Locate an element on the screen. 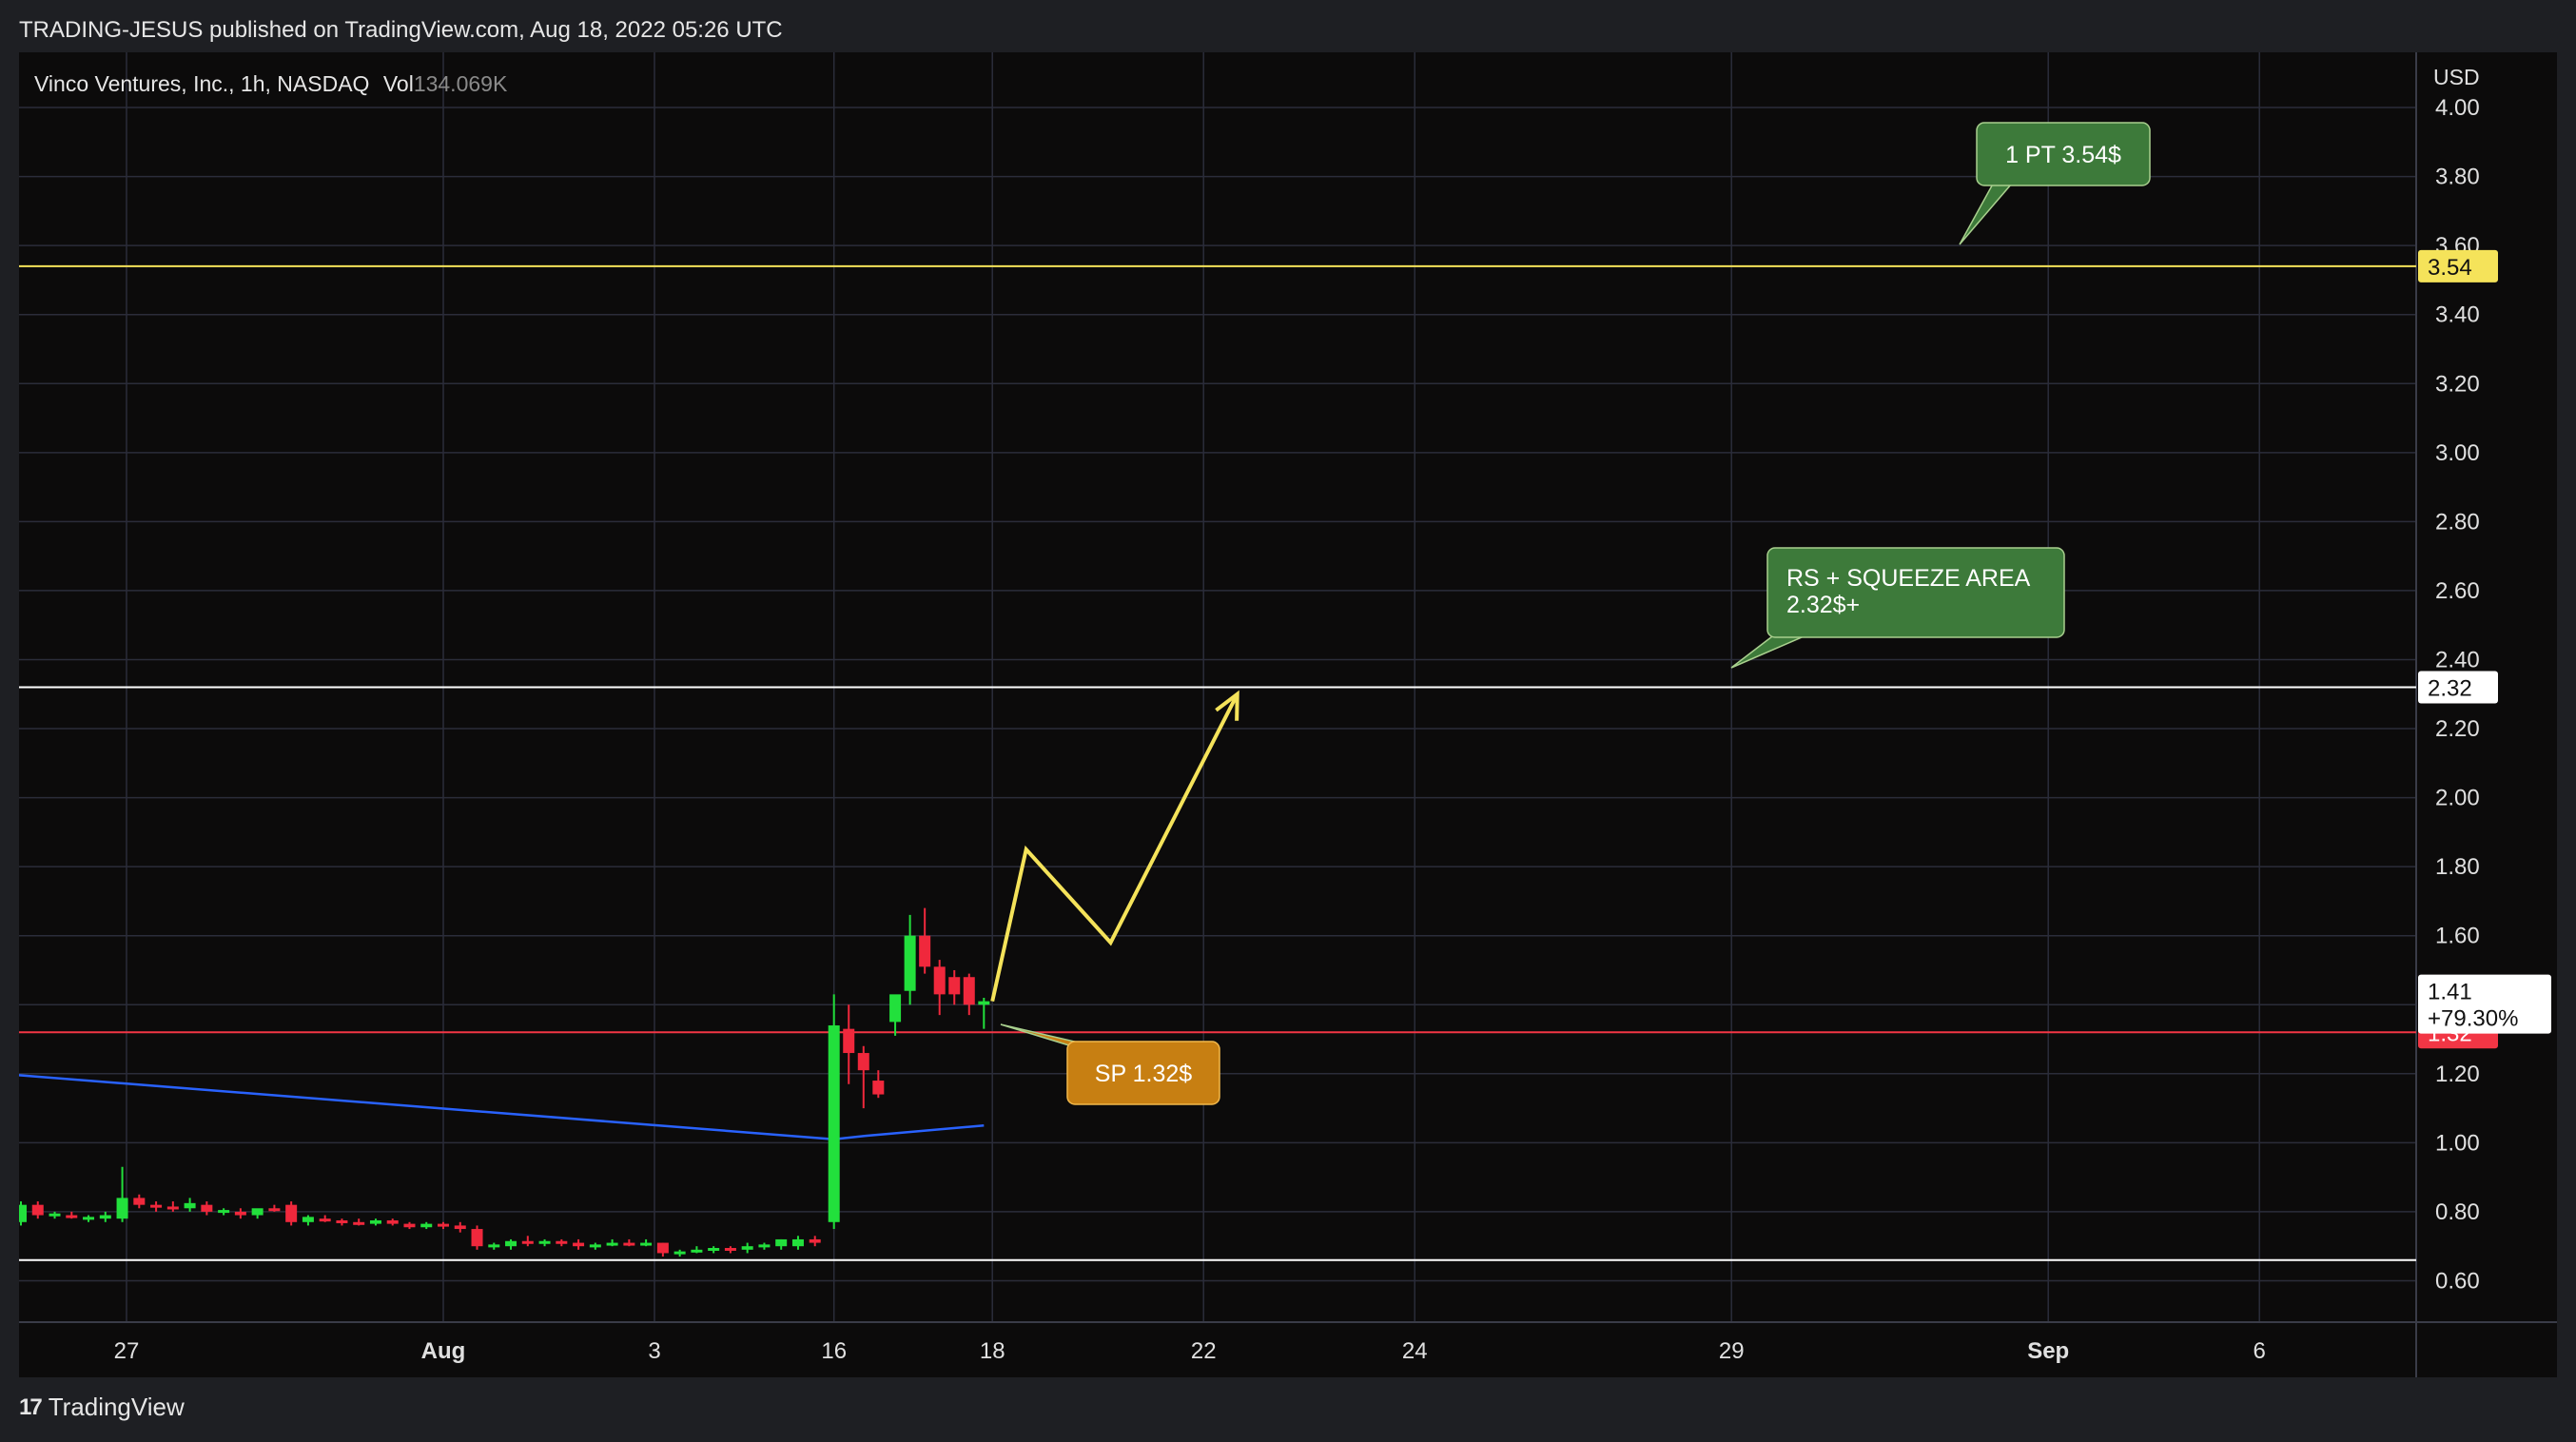  tradingview-logo-icon: 17 is located at coordinates (31, 1406).